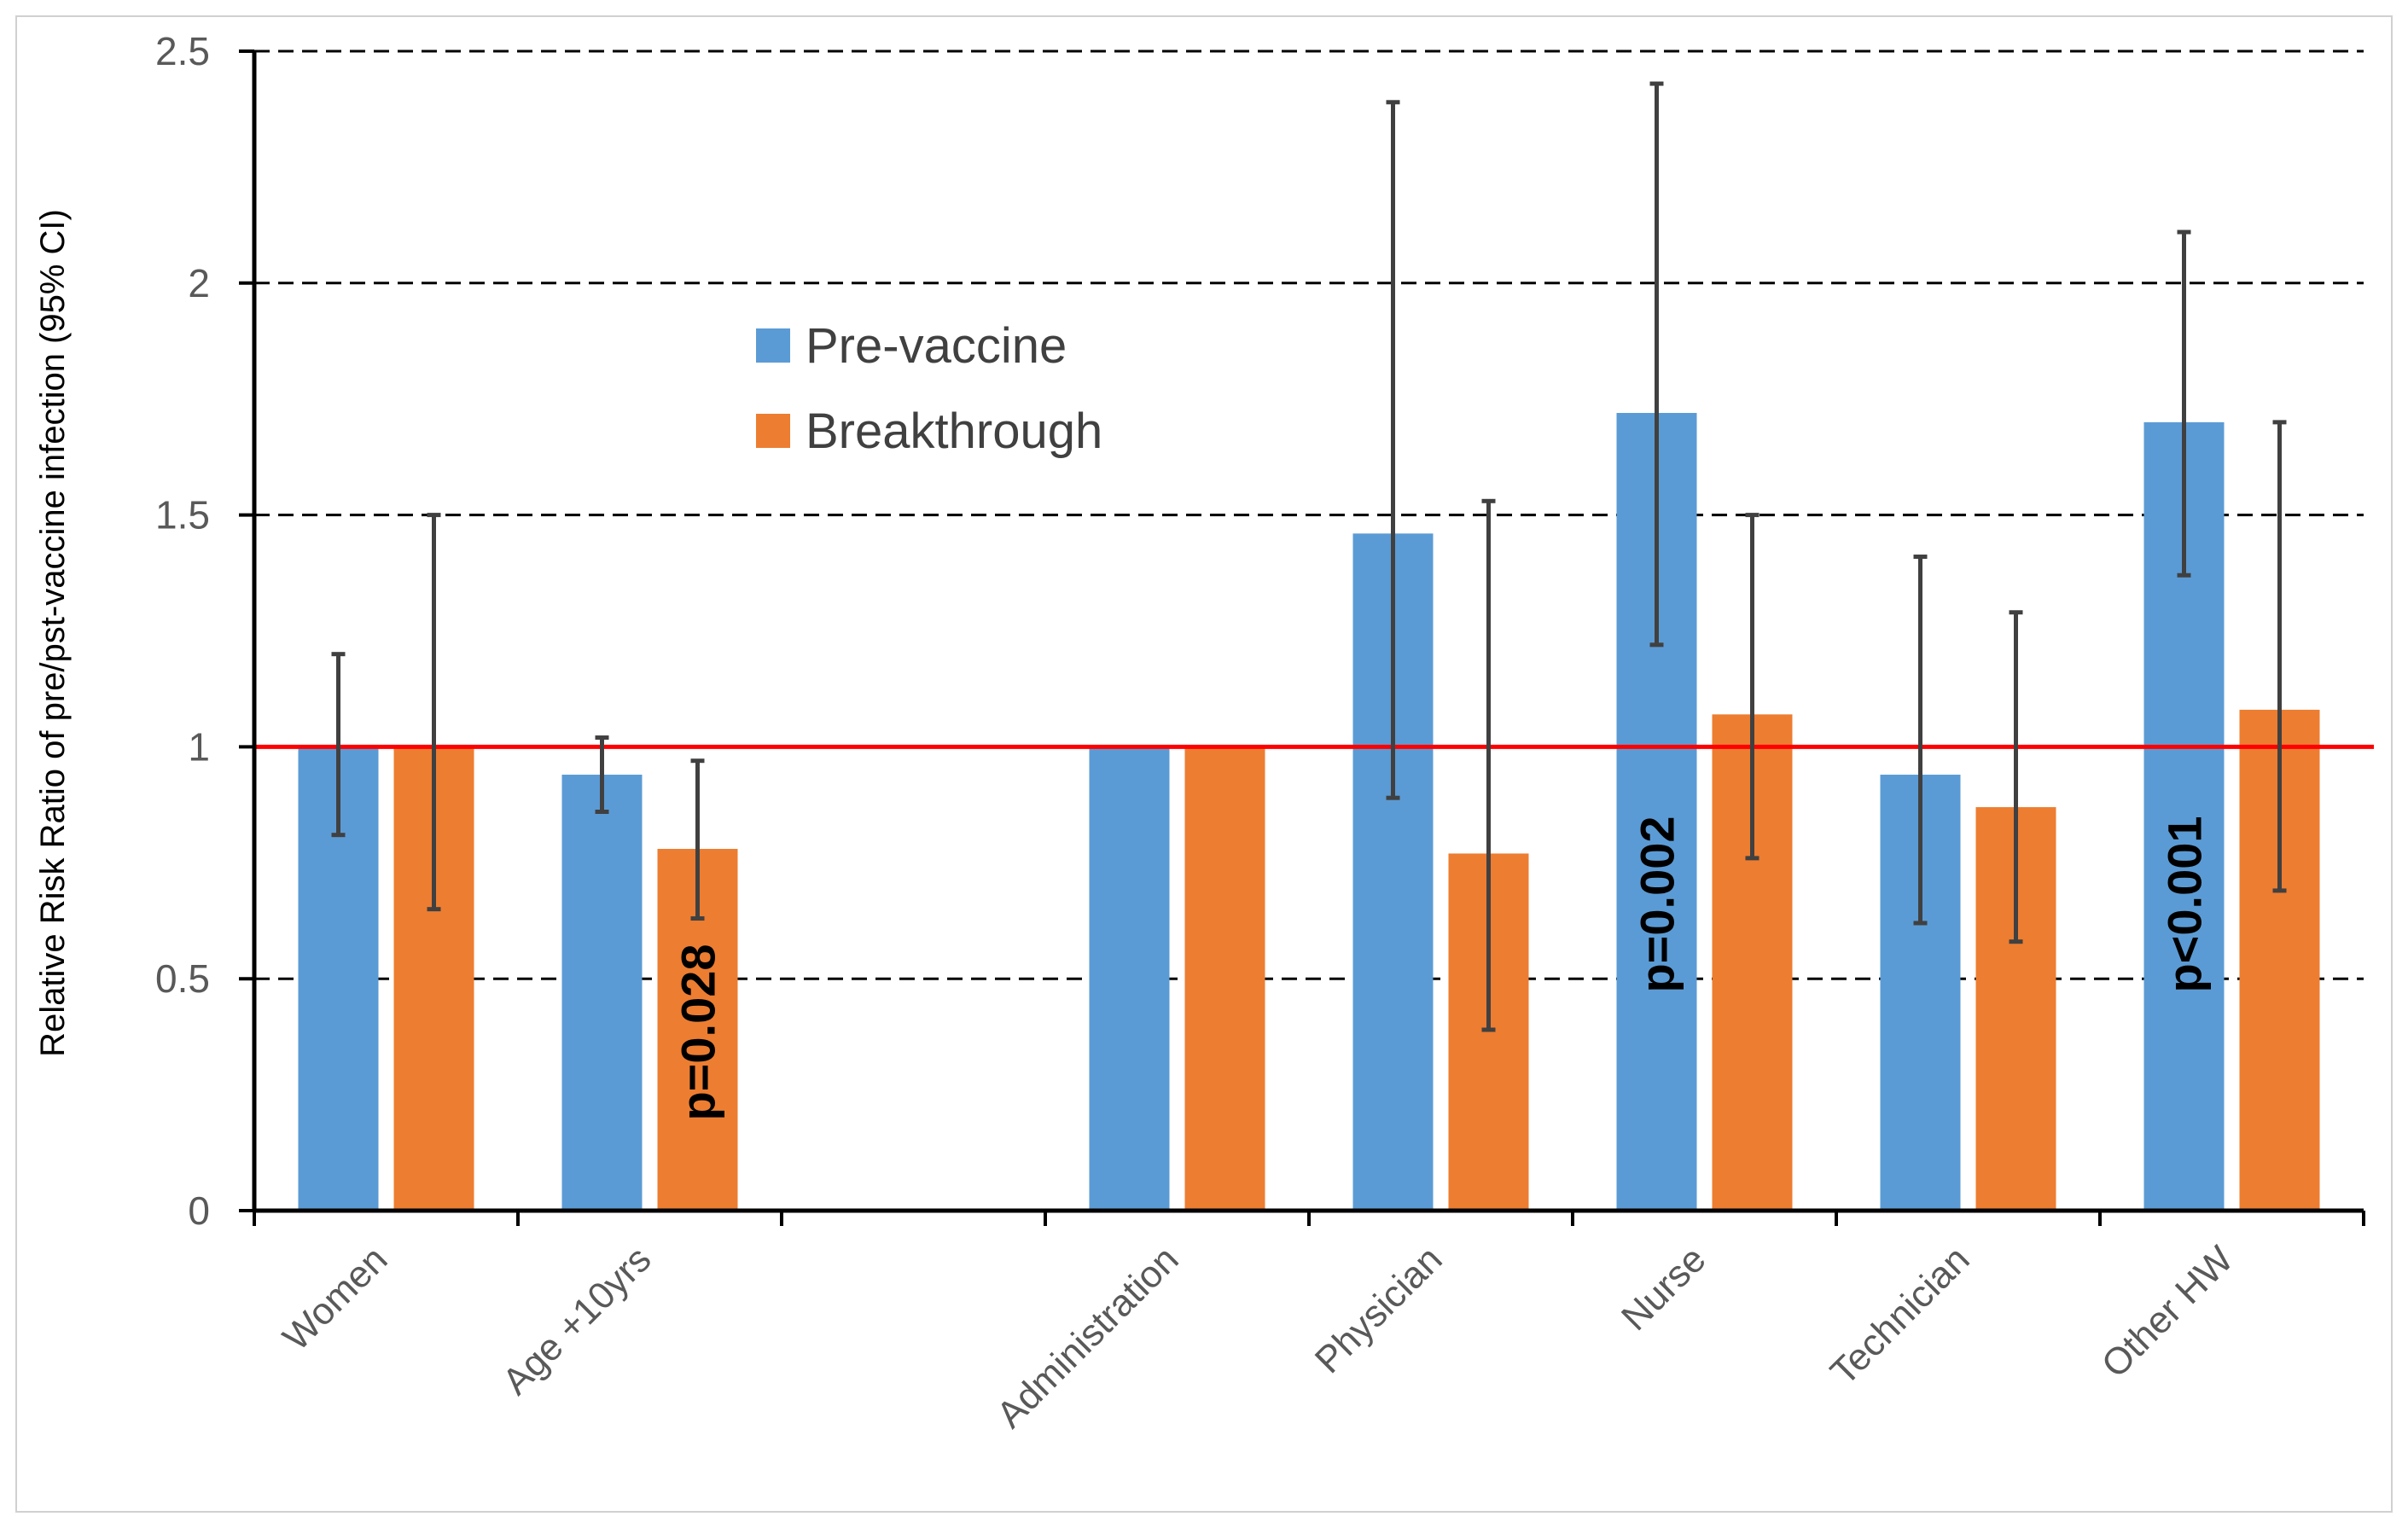  I want to click on p-value-label: p<0.001, so click(2185, 904).